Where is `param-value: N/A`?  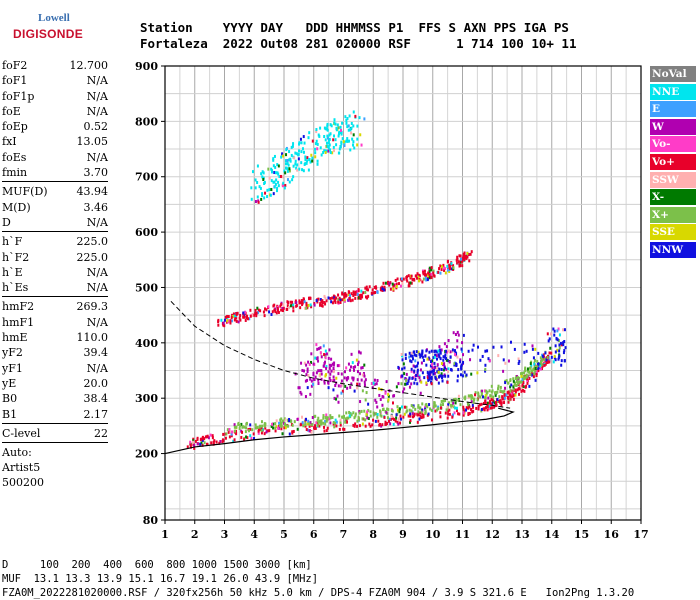
param-value: N/A is located at coordinates (97, 111).